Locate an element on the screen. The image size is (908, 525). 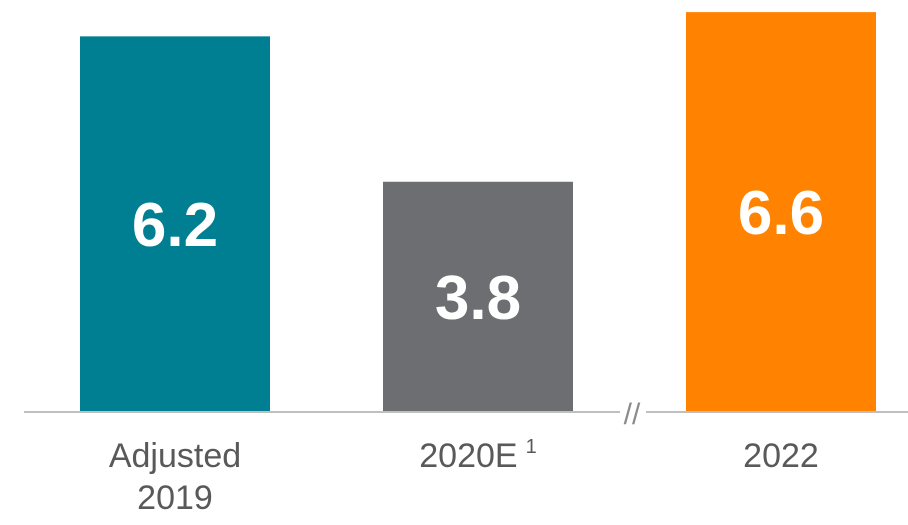
axis-break: // is located at coordinates (633, 414).